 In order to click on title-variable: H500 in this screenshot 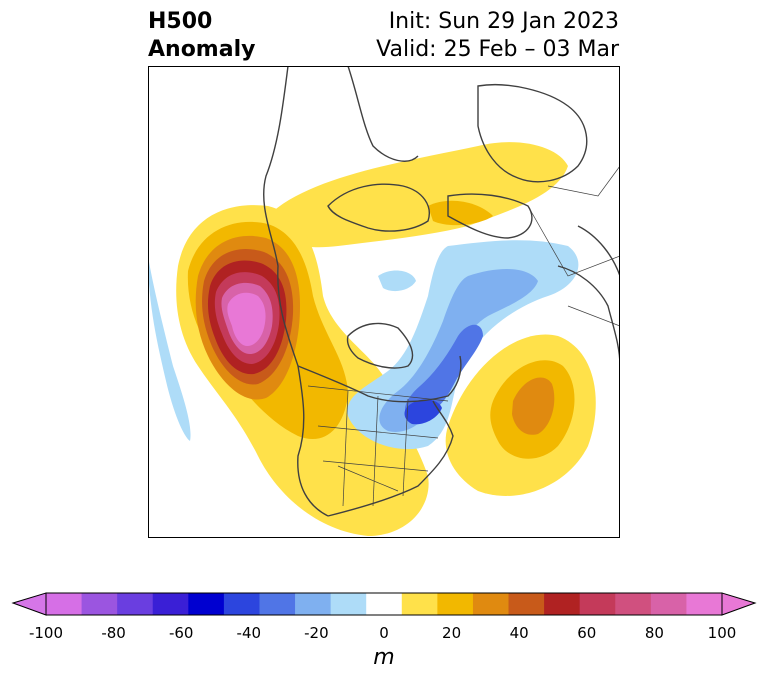, I will do `click(180, 21)`.